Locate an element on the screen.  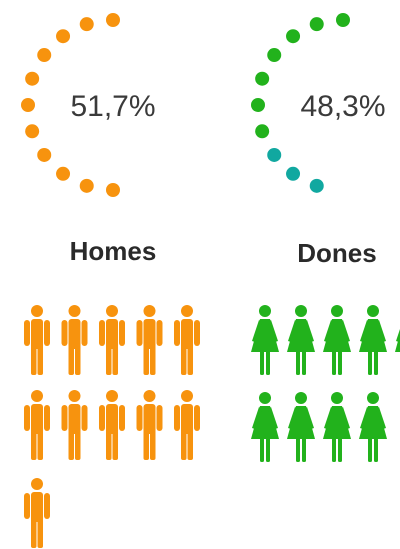
percentage: 48,3% is located at coordinates (342, 106).